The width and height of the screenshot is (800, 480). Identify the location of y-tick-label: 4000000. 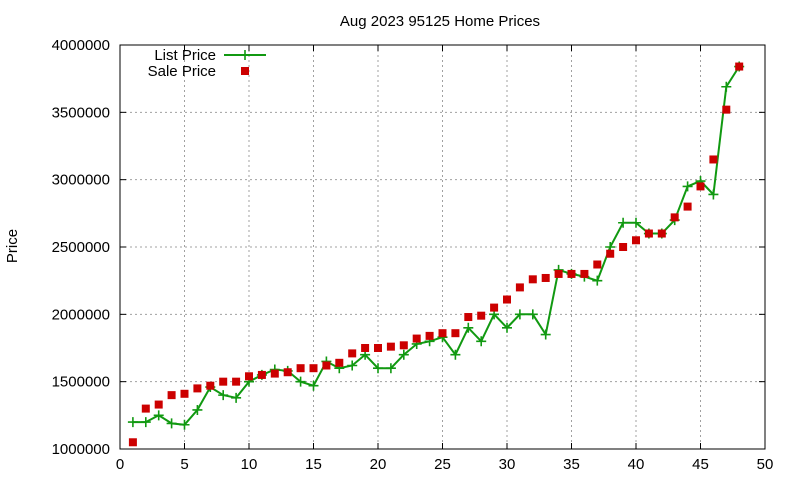
(81, 45).